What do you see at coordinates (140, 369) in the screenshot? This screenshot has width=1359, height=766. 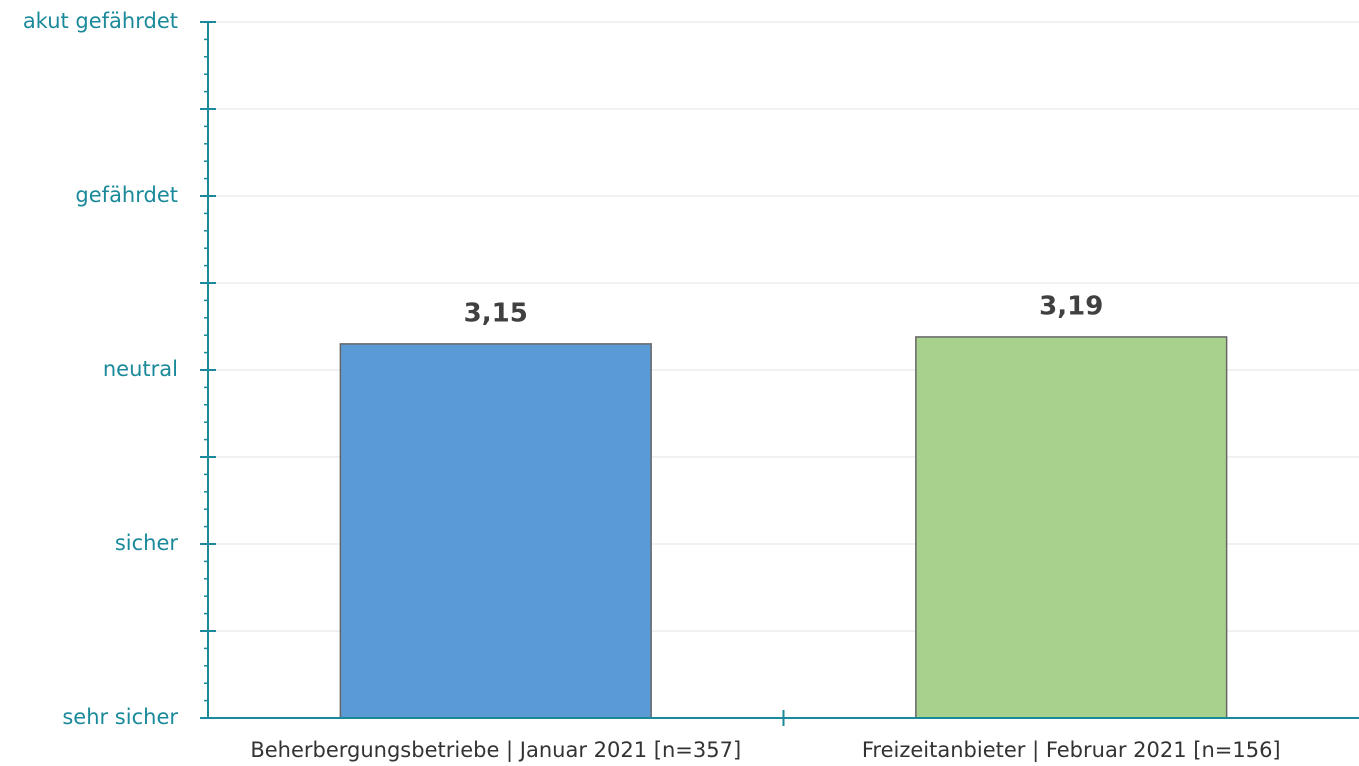 I see `y-tick-label: neutral` at bounding box center [140, 369].